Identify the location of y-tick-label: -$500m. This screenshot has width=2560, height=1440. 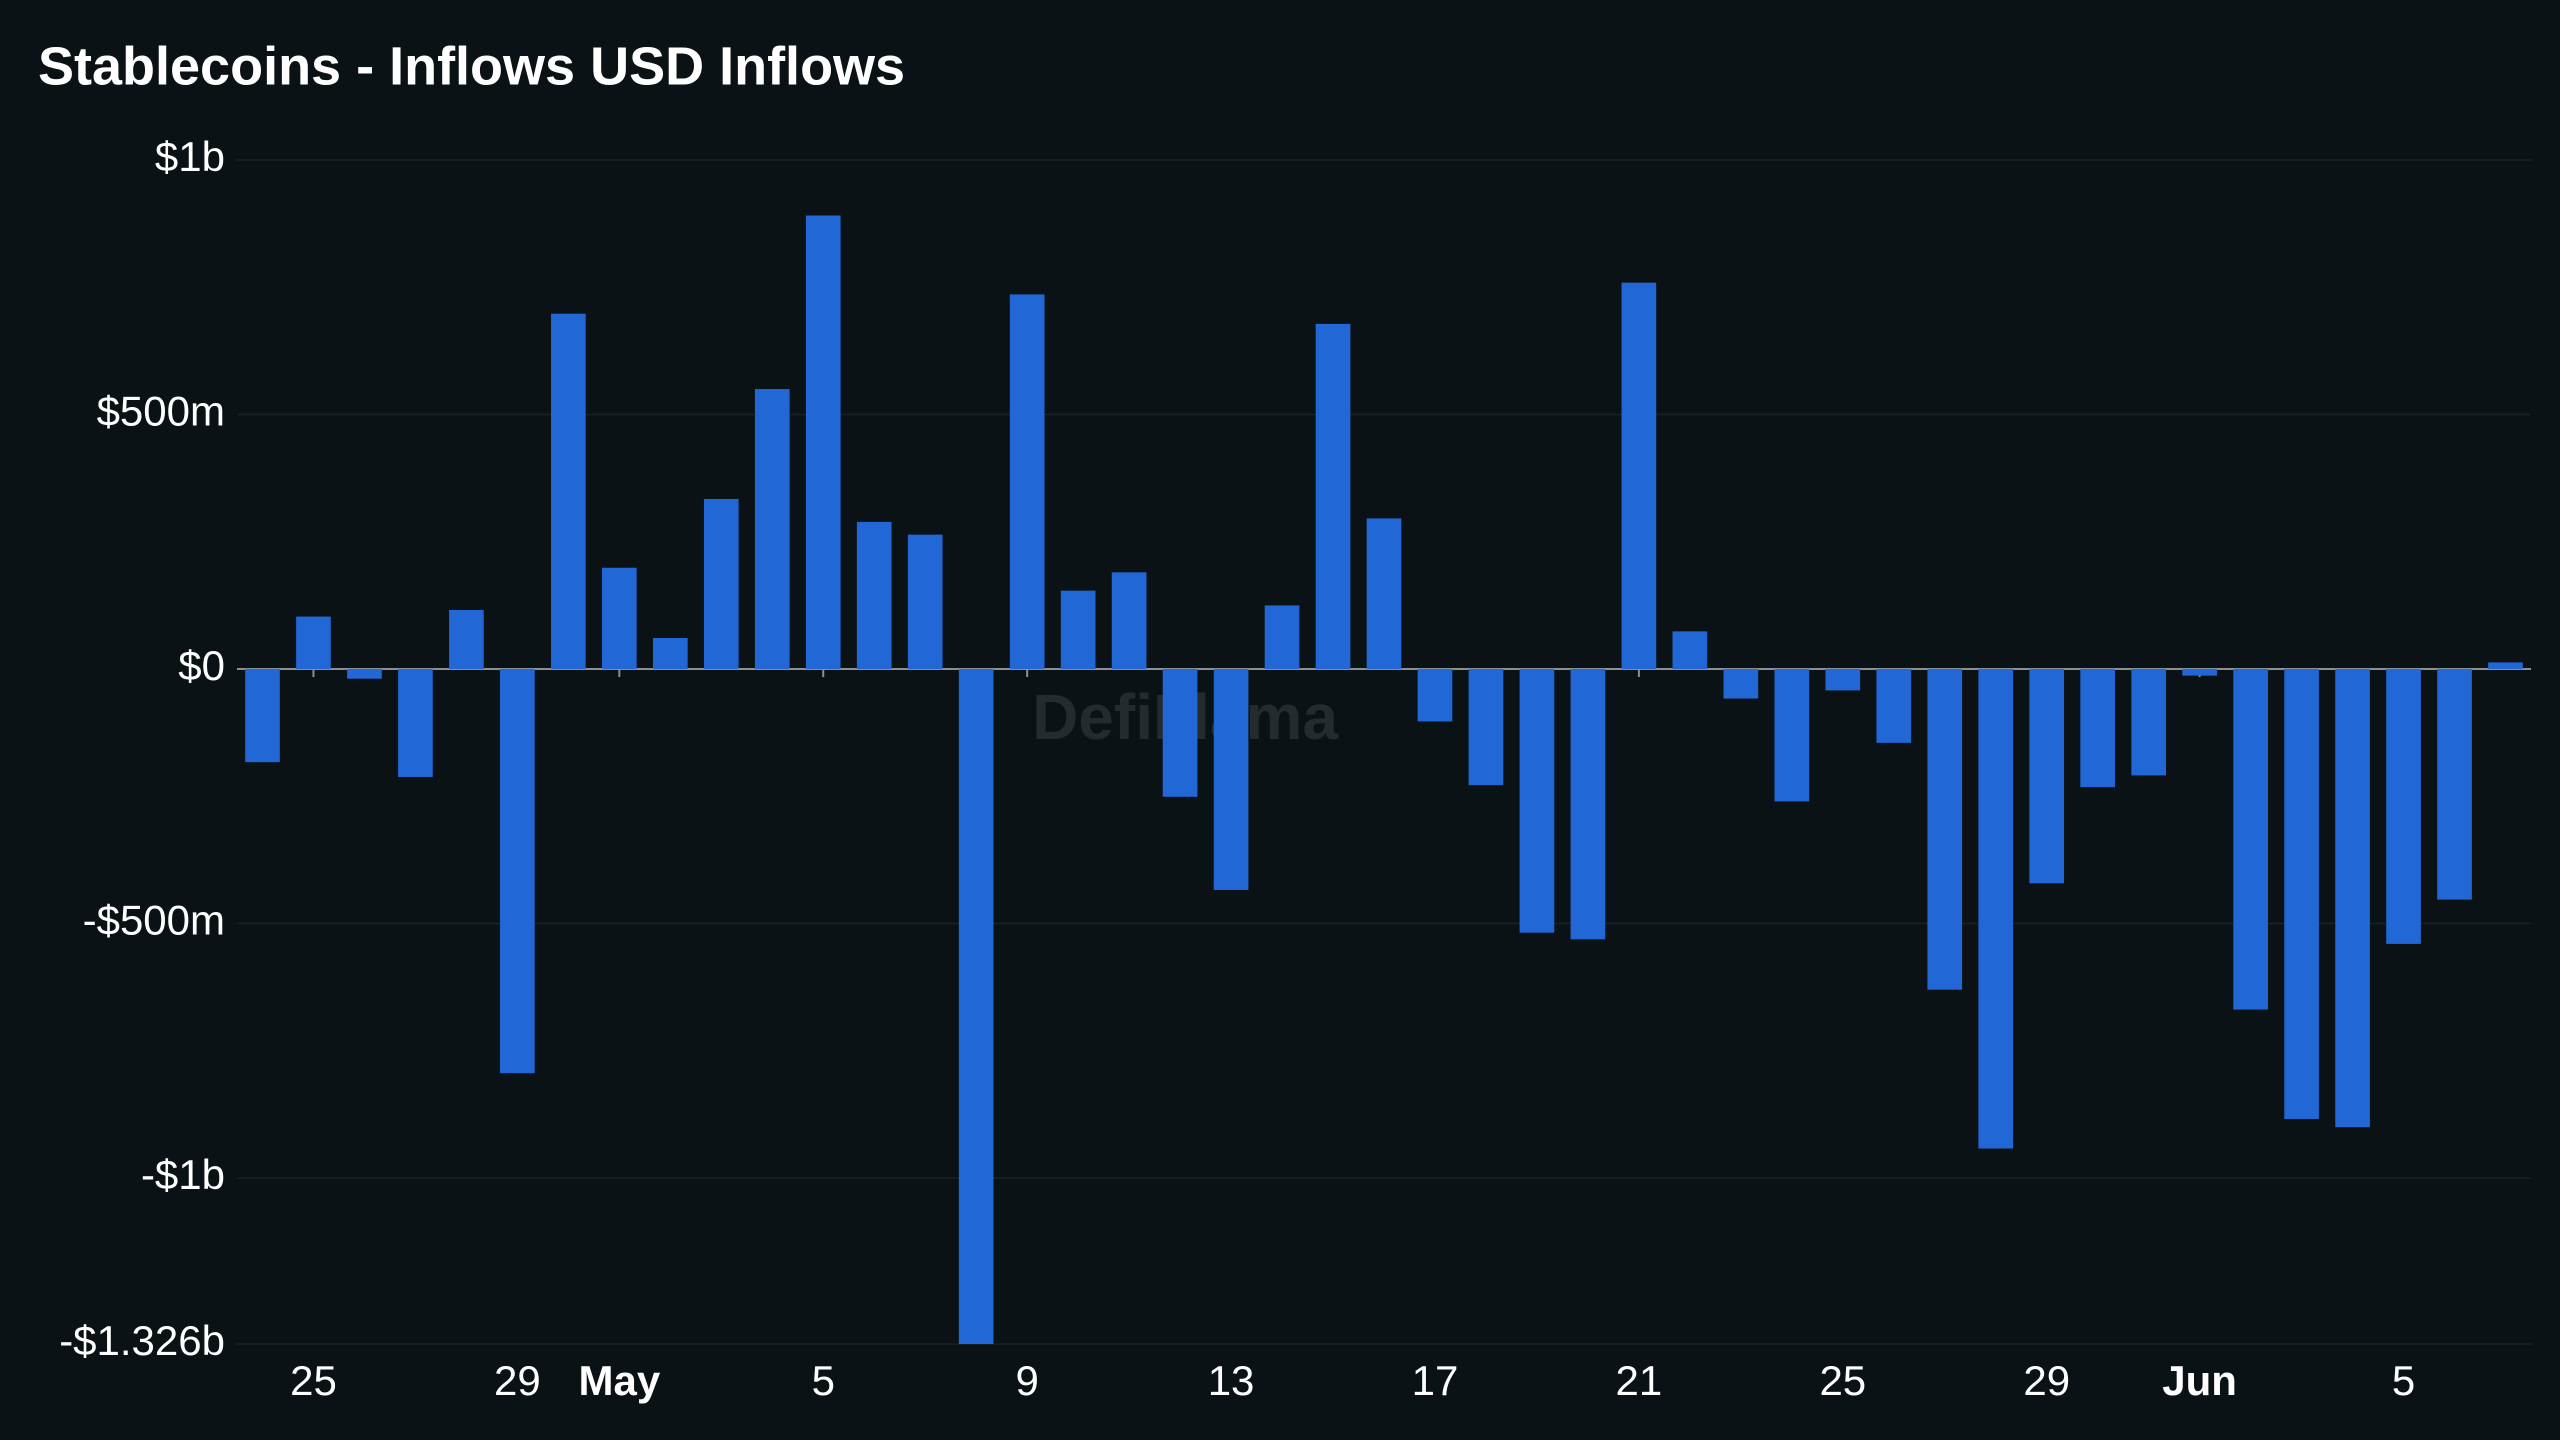
(154, 920).